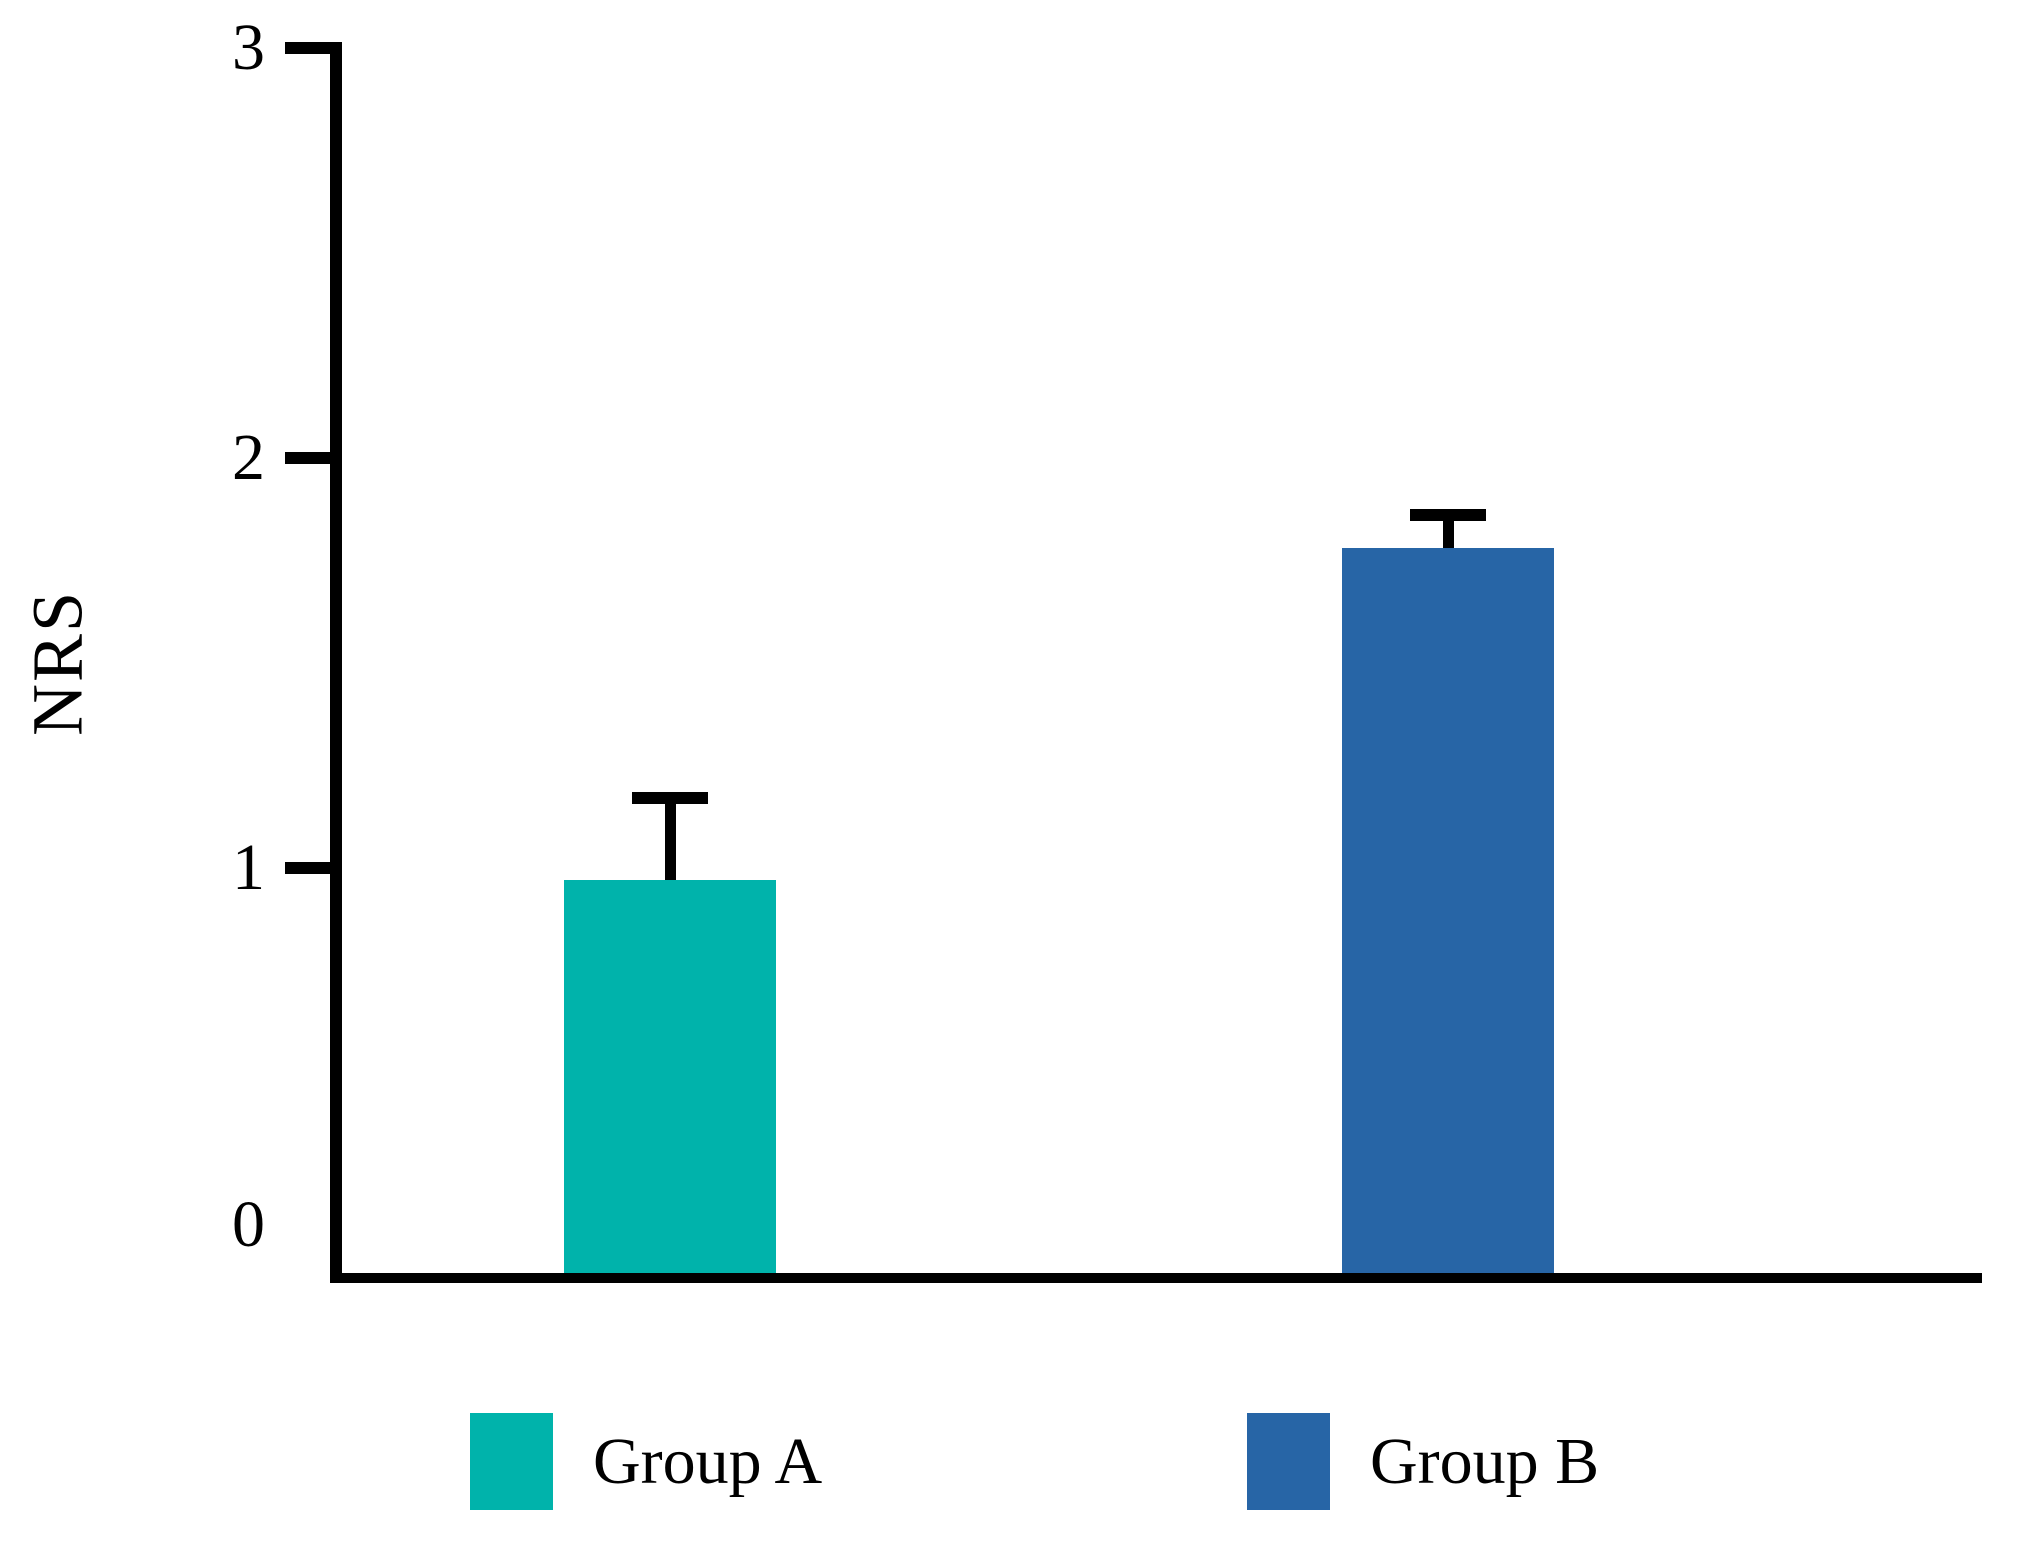 The image size is (2019, 1551). I want to click on bar-group-a, so click(670, 1079).